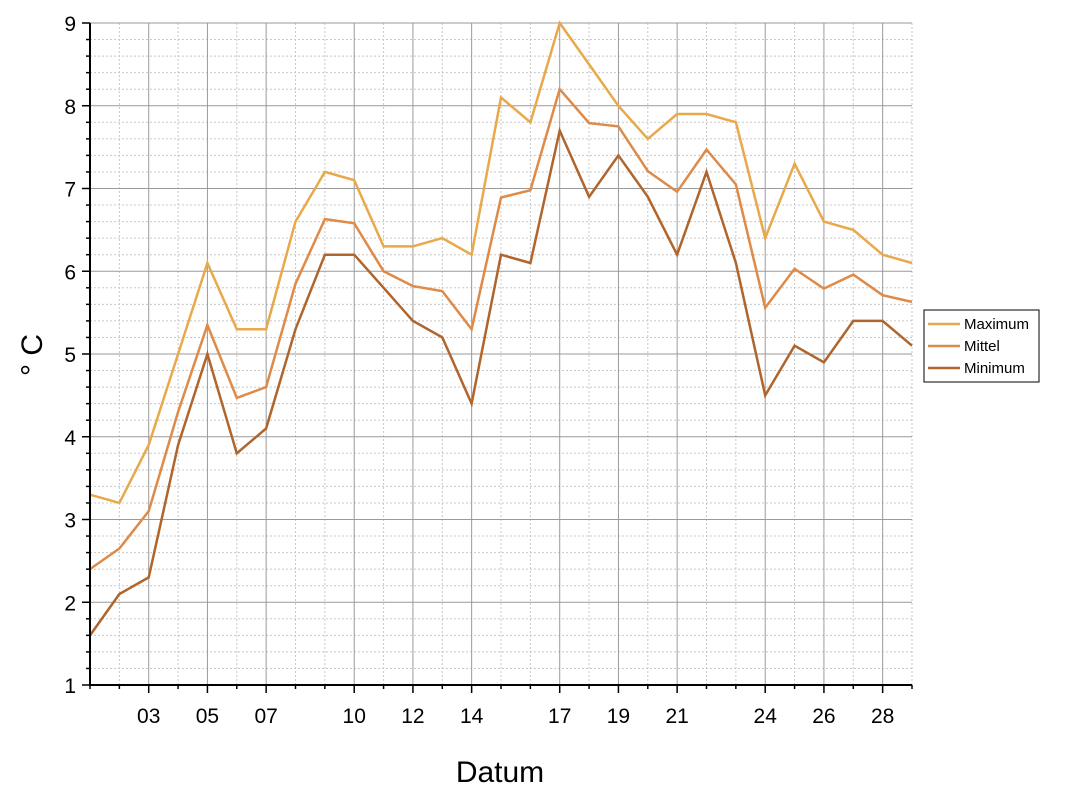 The width and height of the screenshot is (1070, 786). Describe the element at coordinates (265, 716) in the screenshot. I see `x-tick-label: 07` at that location.